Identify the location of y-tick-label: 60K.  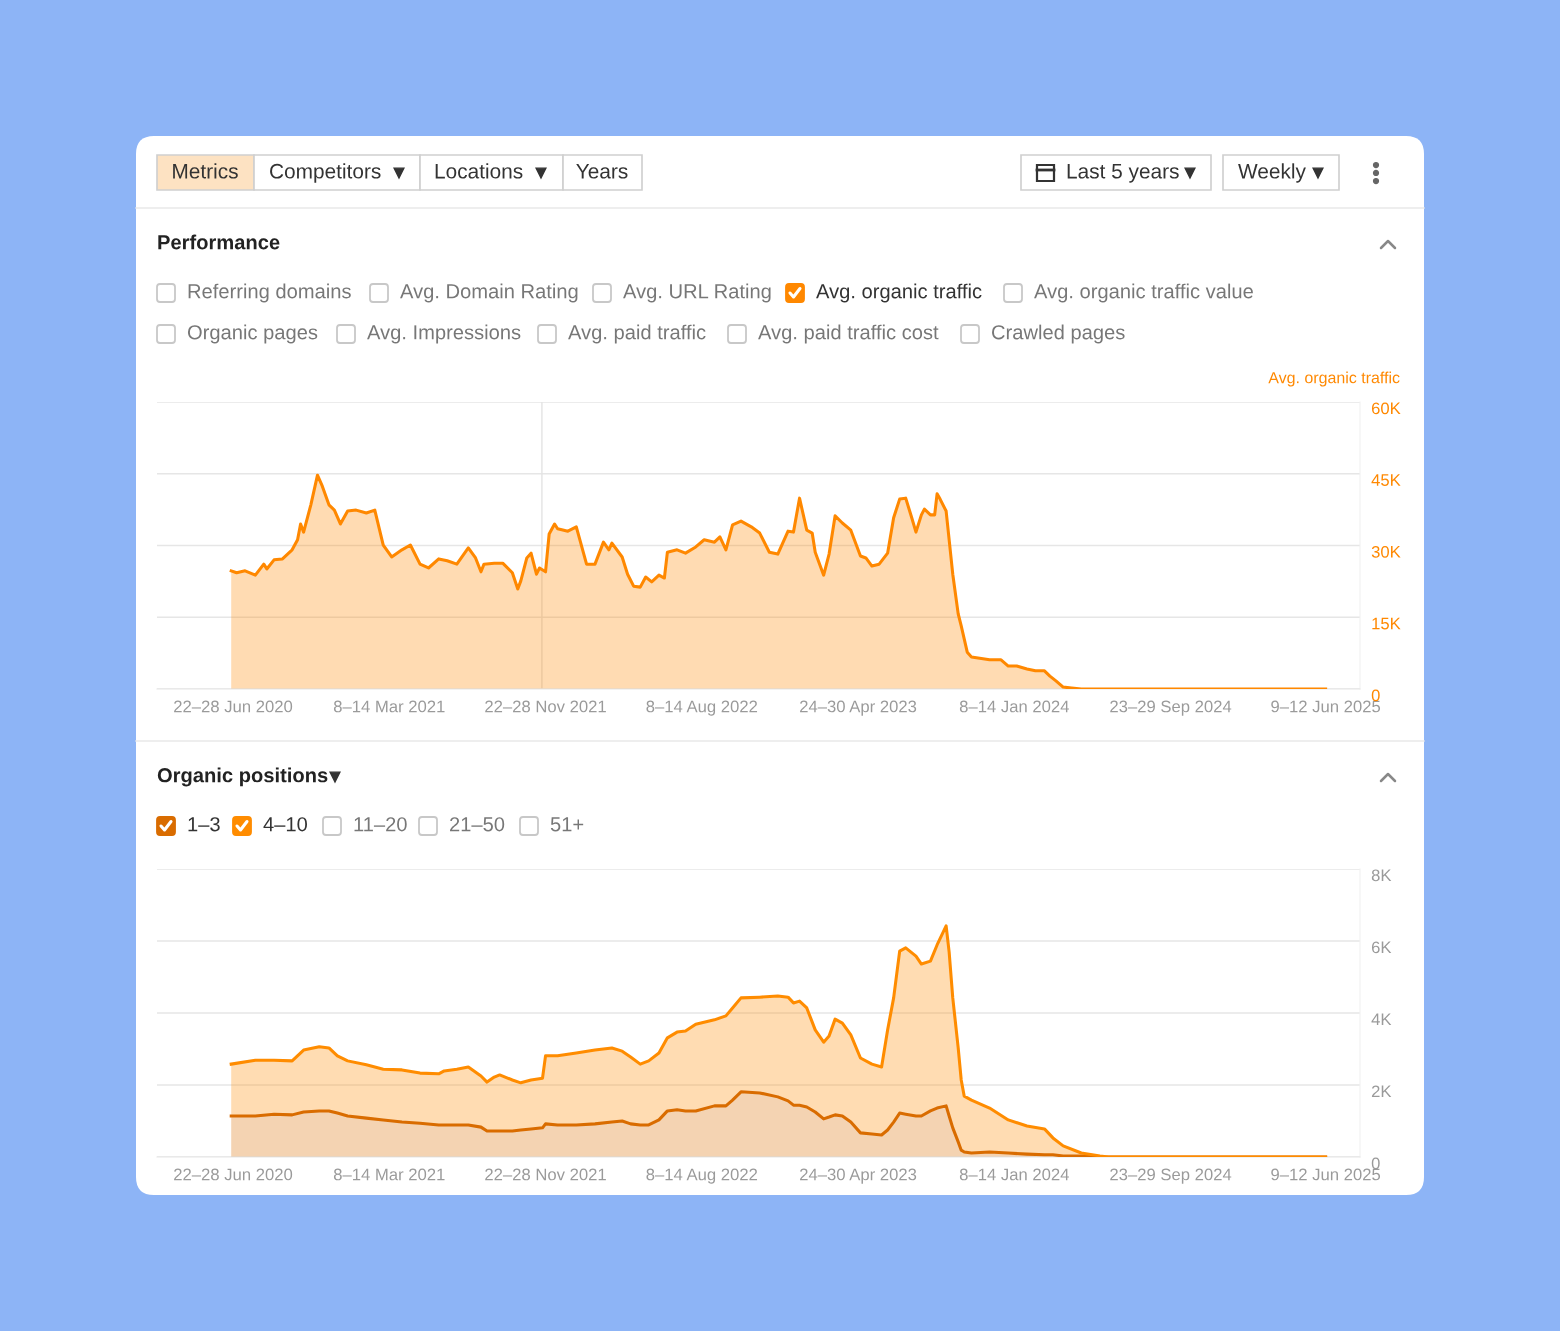
(1386, 408).